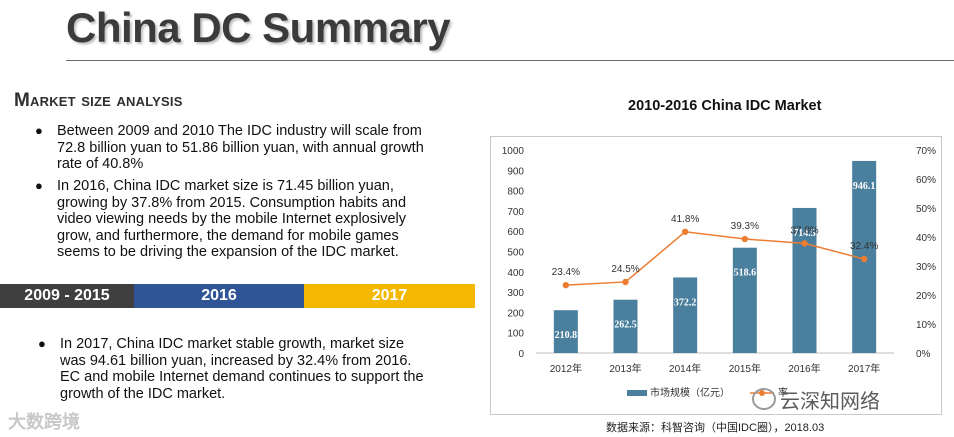 The image size is (954, 437). What do you see at coordinates (926, 151) in the screenshot?
I see `y-right-tick-label: 70%` at bounding box center [926, 151].